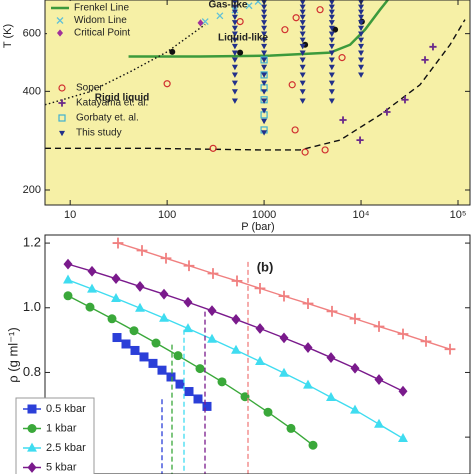 The height and width of the screenshot is (474, 474). I want to click on x-tick-label: 10⁵, so click(458, 215).